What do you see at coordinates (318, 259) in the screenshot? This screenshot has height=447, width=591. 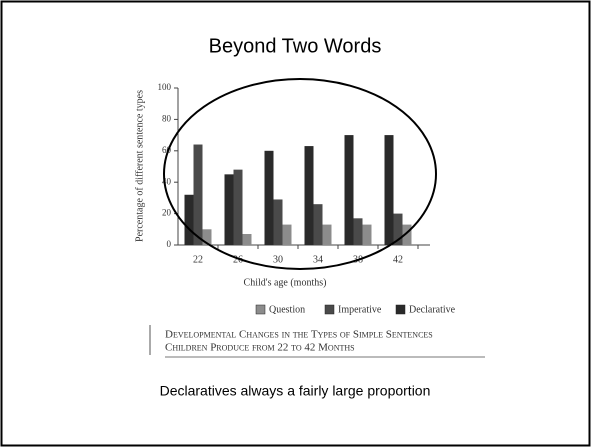 I see `x-tick-label: 34` at bounding box center [318, 259].